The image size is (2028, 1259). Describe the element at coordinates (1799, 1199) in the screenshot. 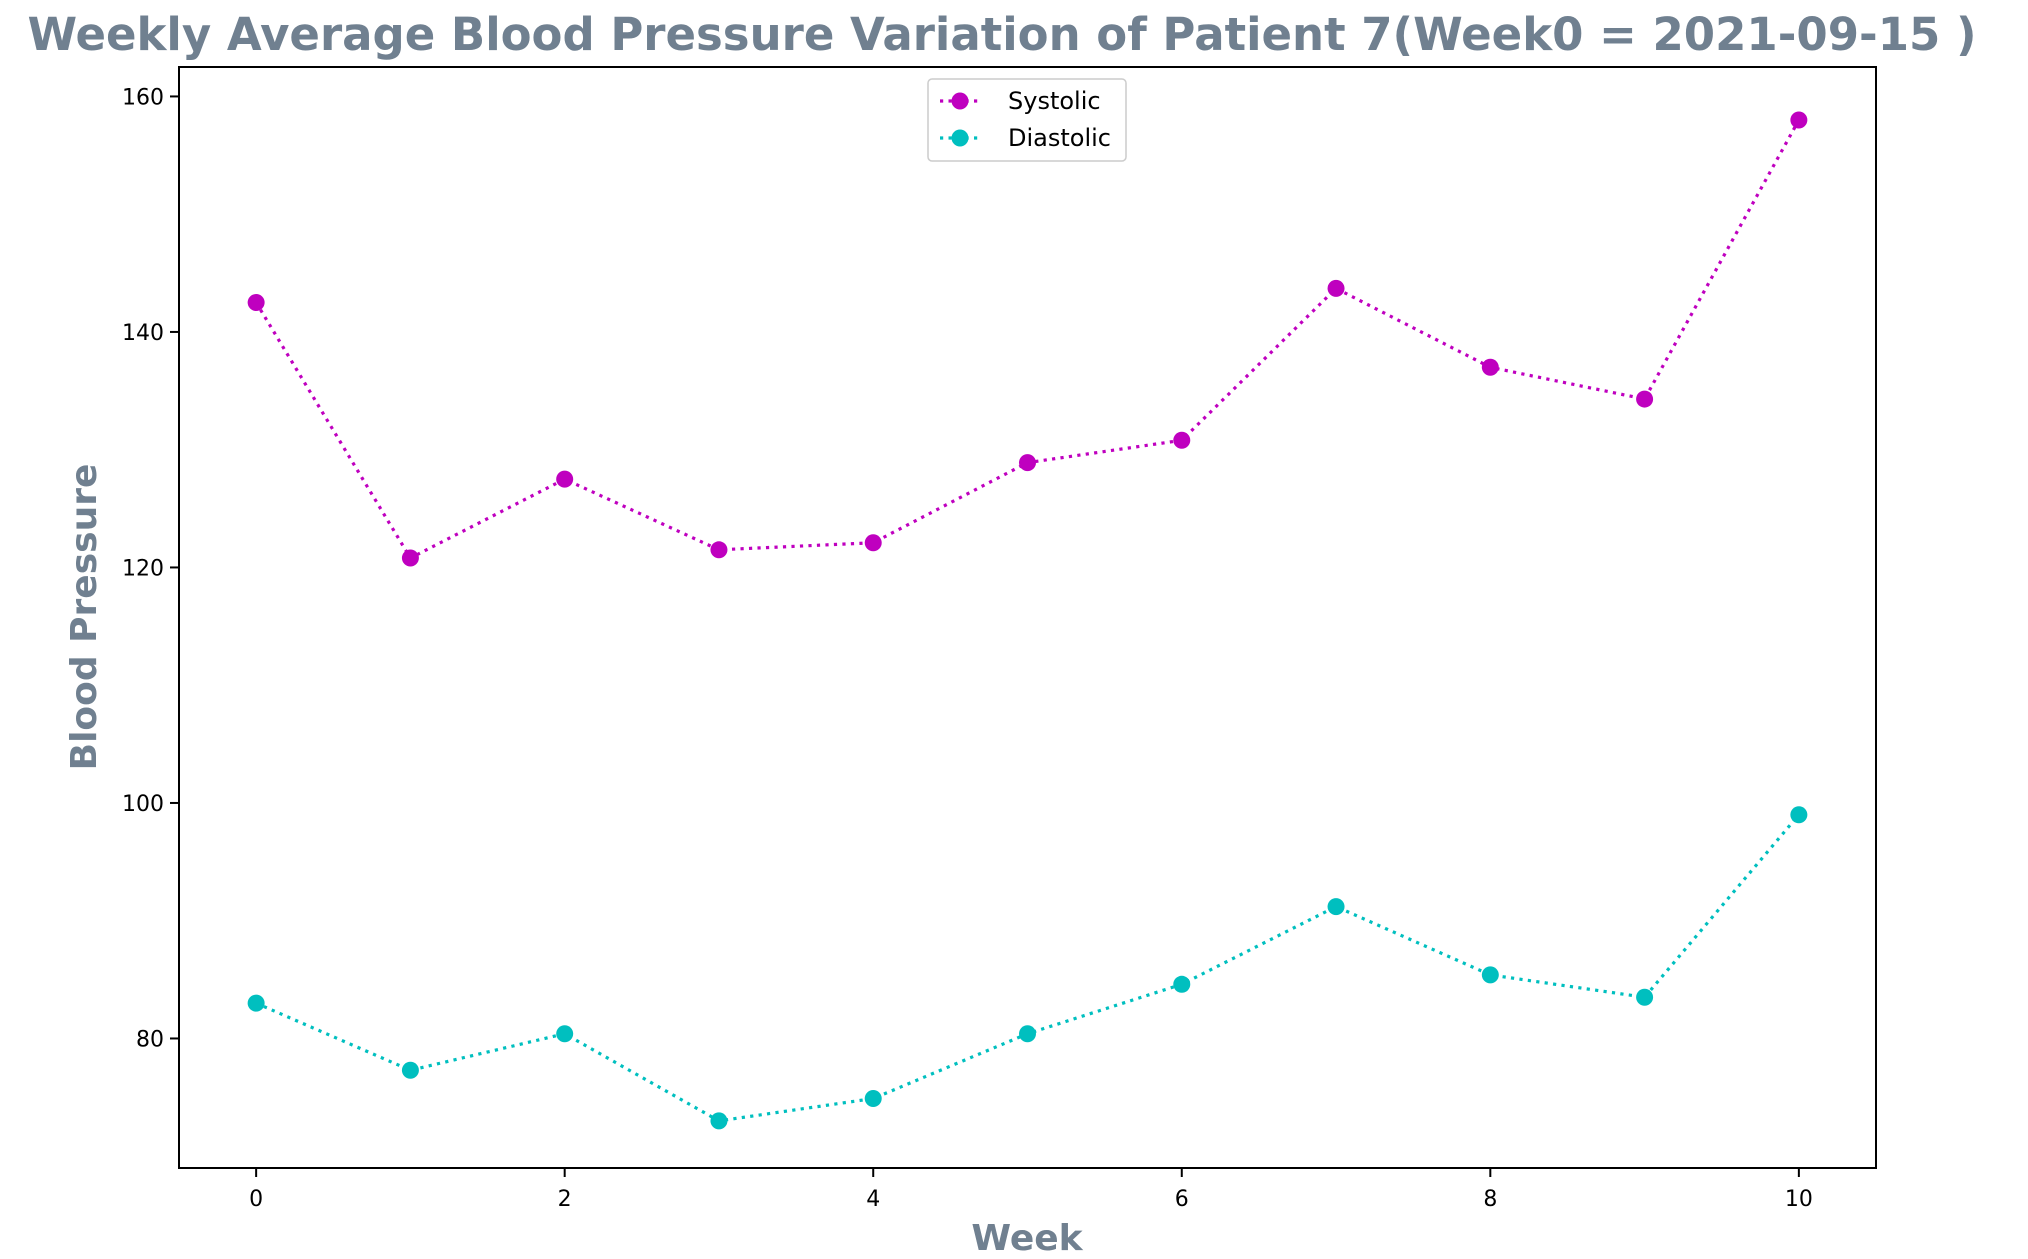

I see `x-tick-label: 10` at that location.